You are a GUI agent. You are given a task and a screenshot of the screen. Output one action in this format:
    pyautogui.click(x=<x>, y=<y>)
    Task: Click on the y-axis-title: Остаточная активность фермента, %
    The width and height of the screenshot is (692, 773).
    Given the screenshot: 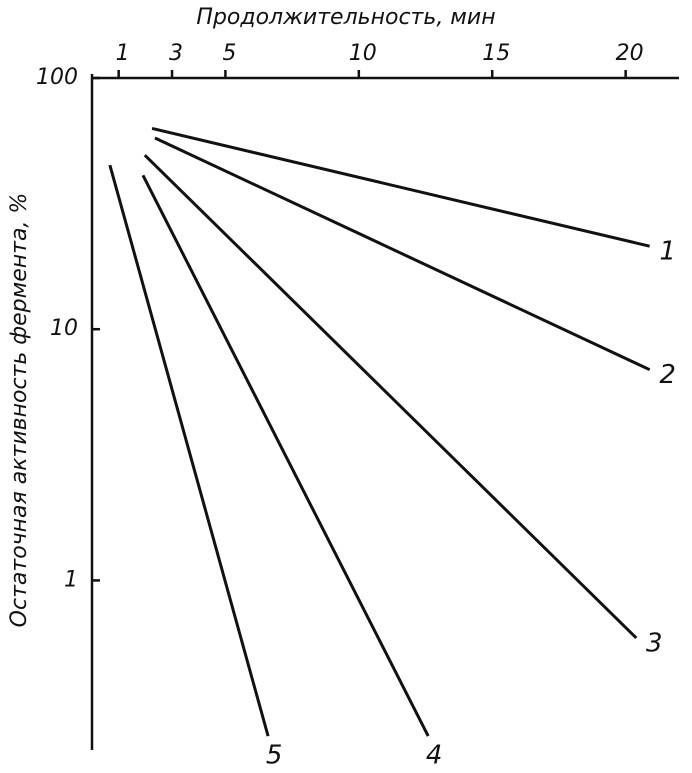 What is the action you would take?
    pyautogui.click(x=19, y=410)
    